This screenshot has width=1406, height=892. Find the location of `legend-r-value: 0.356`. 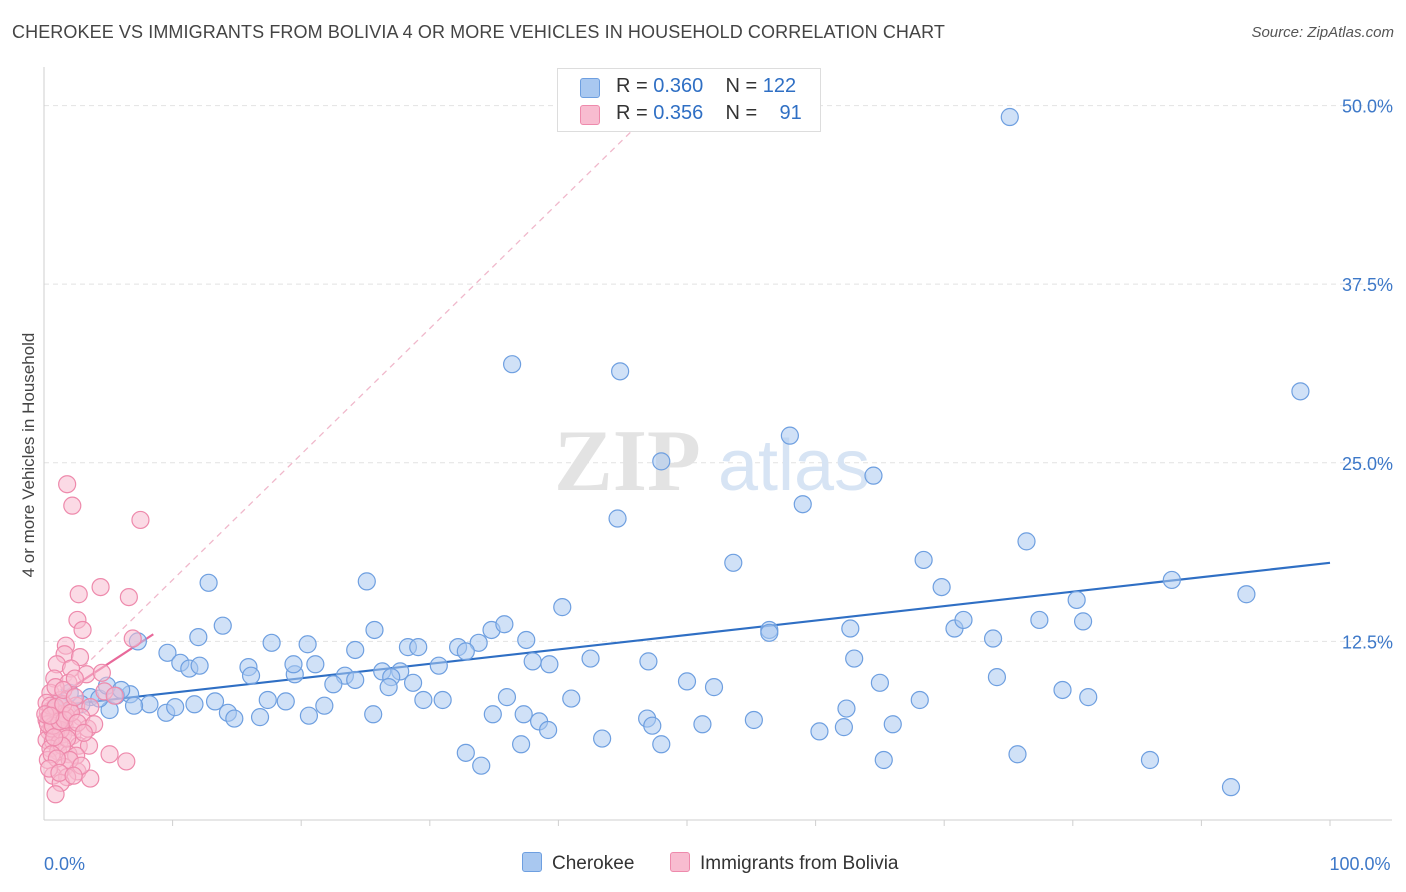

legend-r-value: 0.356 is located at coordinates (678, 113).